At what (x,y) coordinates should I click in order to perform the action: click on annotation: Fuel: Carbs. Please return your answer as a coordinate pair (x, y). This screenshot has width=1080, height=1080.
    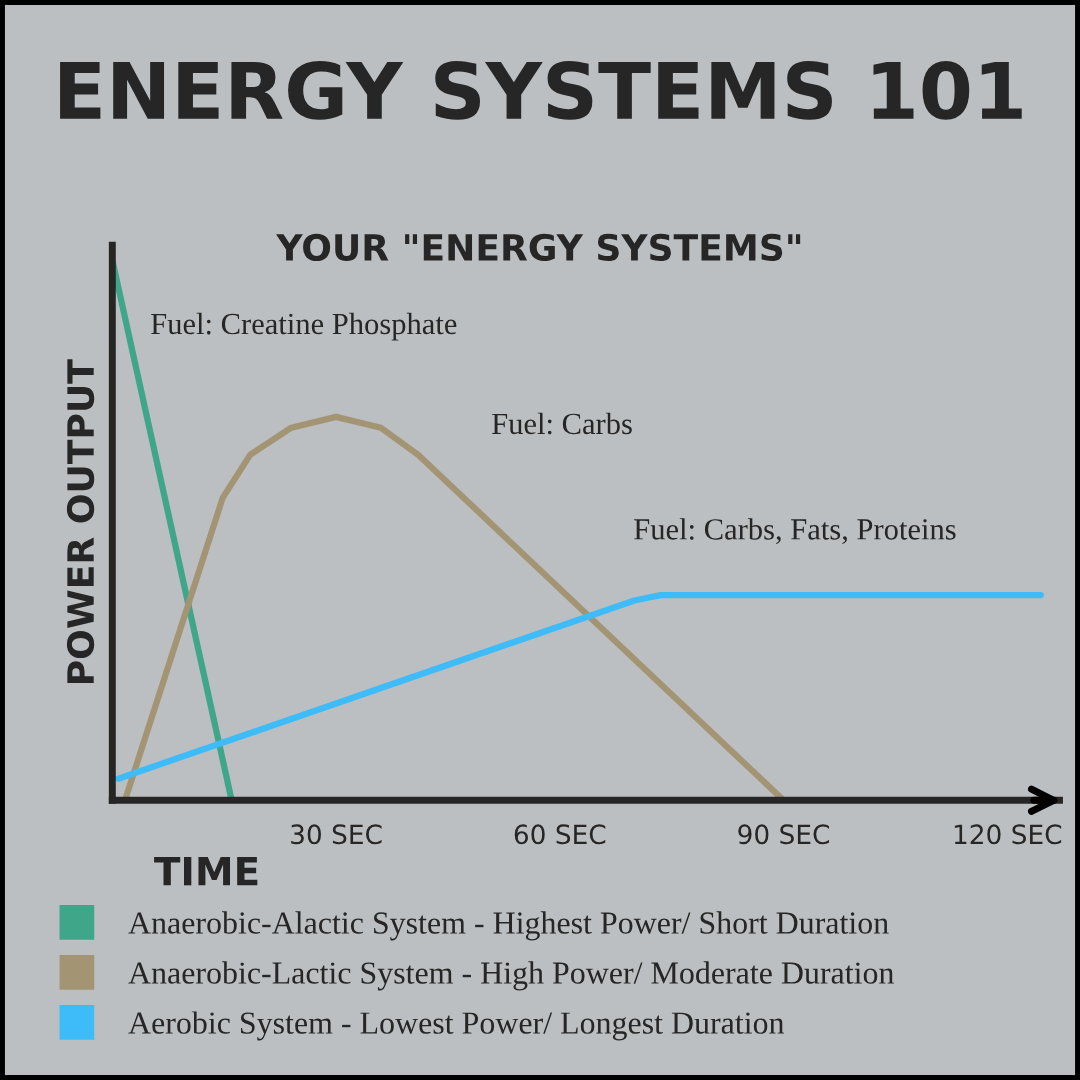
    Looking at the image, I should click on (562, 423).